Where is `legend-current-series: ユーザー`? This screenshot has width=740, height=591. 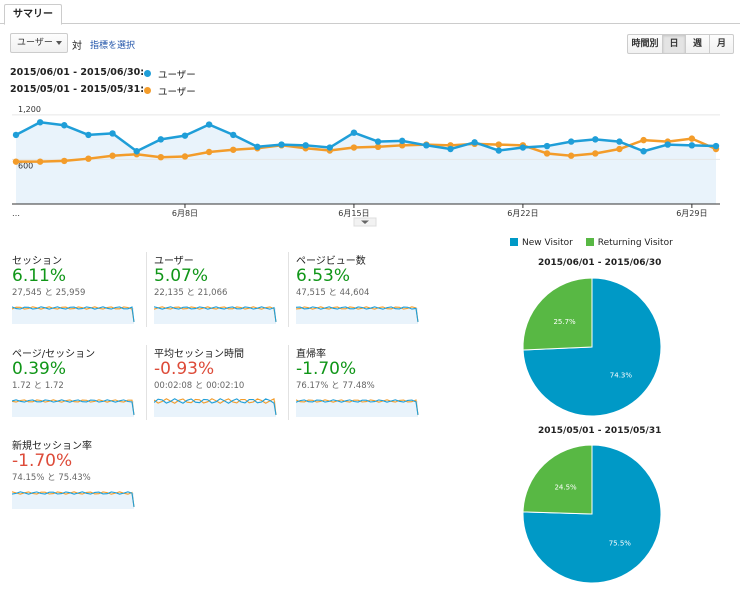 legend-current-series: ユーザー is located at coordinates (177, 75).